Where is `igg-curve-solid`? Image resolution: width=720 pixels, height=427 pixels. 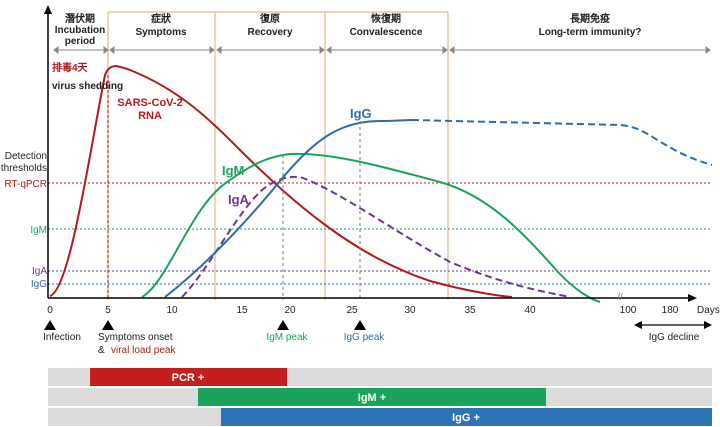 igg-curve-solid is located at coordinates (288, 208).